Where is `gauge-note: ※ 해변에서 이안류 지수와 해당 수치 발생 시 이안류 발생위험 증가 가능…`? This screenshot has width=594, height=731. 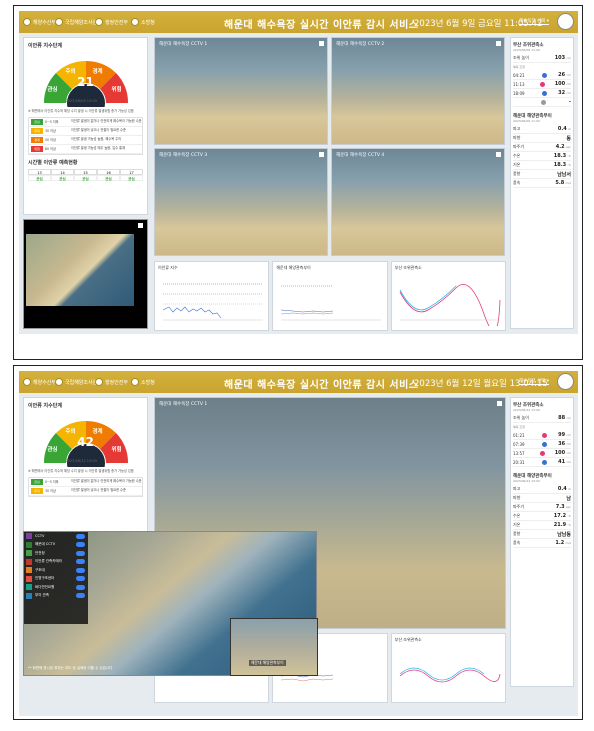 gauge-note: ※ 해변에서 이안류 지수와 해당 수치 발생 시 이안류 발생위험 증가 가능… is located at coordinates (81, 111).